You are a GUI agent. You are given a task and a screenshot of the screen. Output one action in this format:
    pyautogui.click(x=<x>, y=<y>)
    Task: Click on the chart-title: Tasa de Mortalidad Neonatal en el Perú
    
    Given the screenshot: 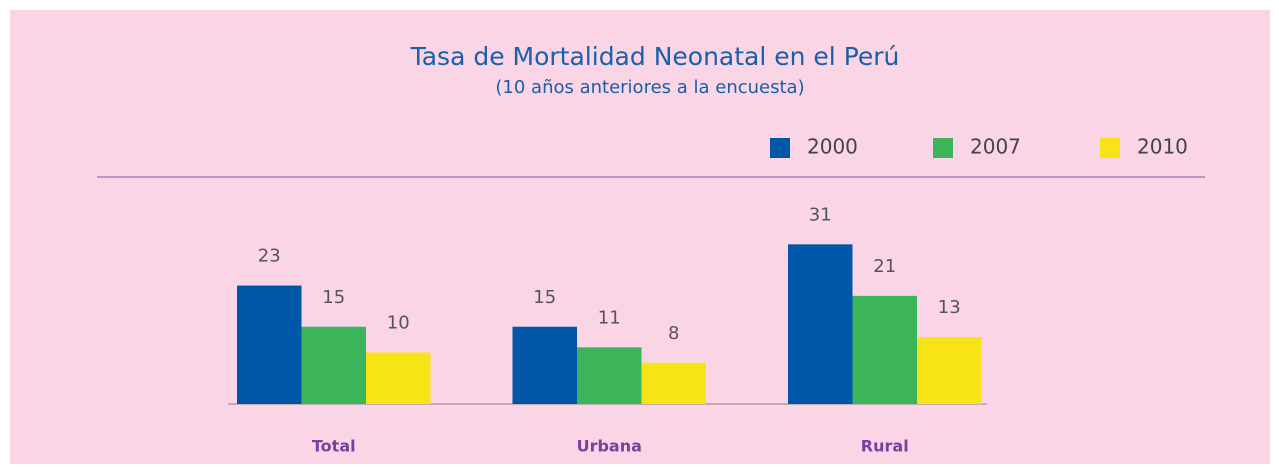 What is the action you would take?
    pyautogui.click(x=655, y=56)
    